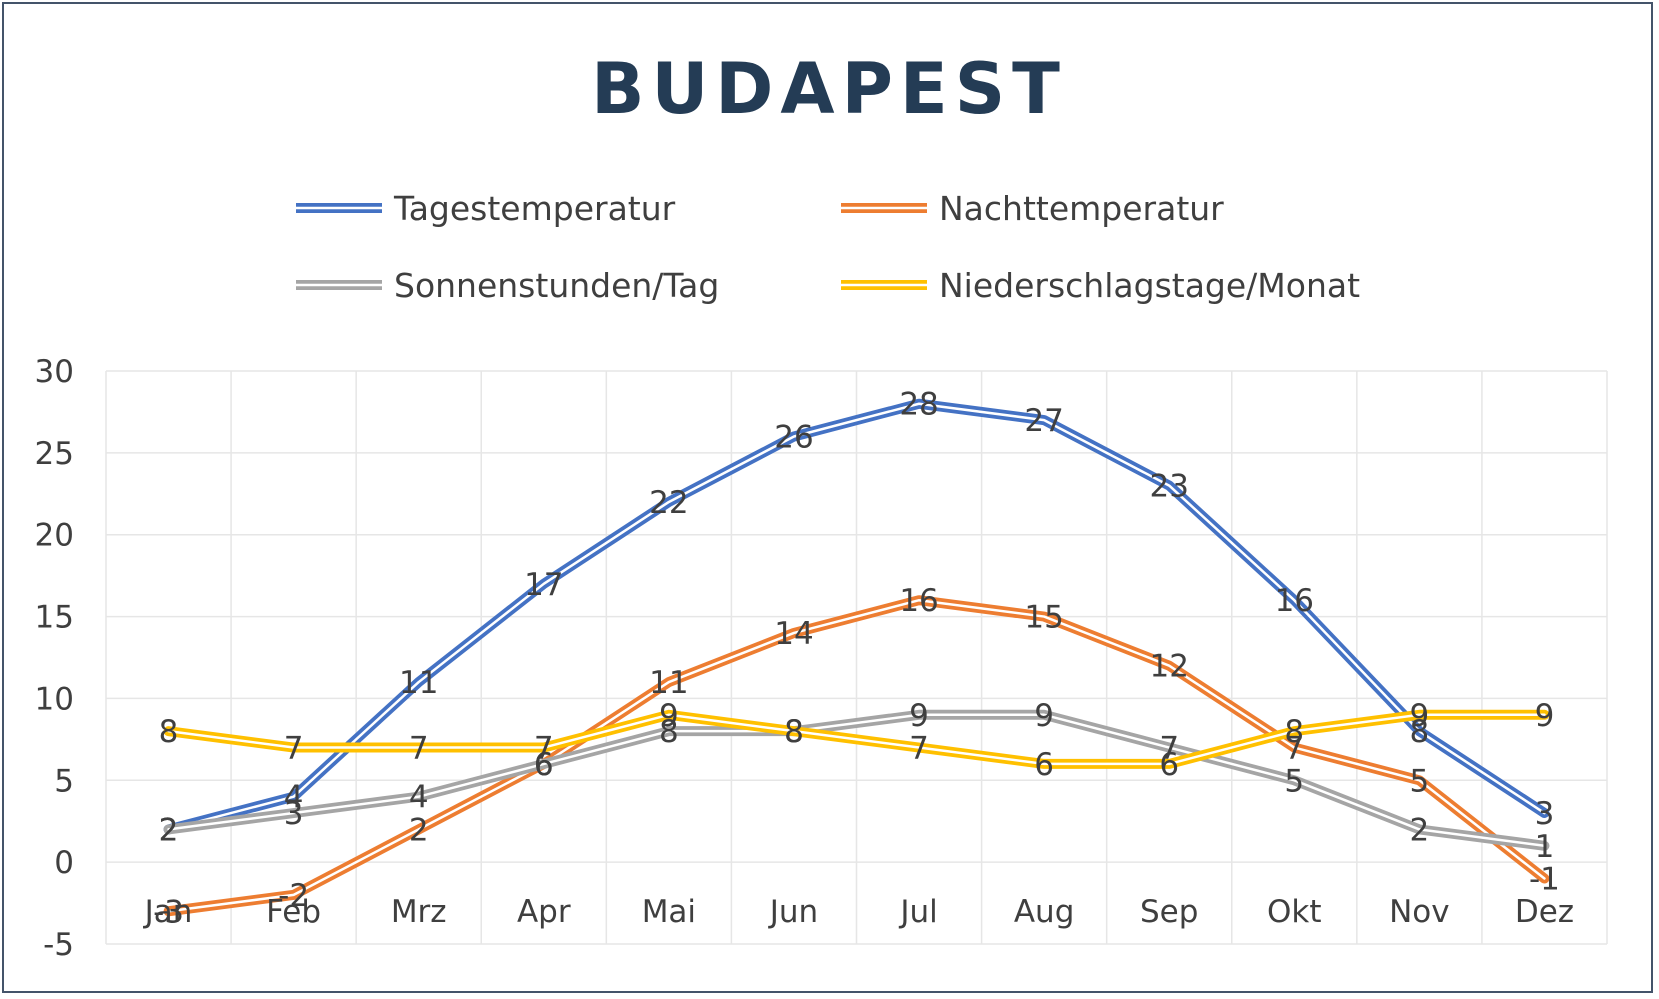  I want to click on x-tick-label-jan: Jan, so click(168, 912).